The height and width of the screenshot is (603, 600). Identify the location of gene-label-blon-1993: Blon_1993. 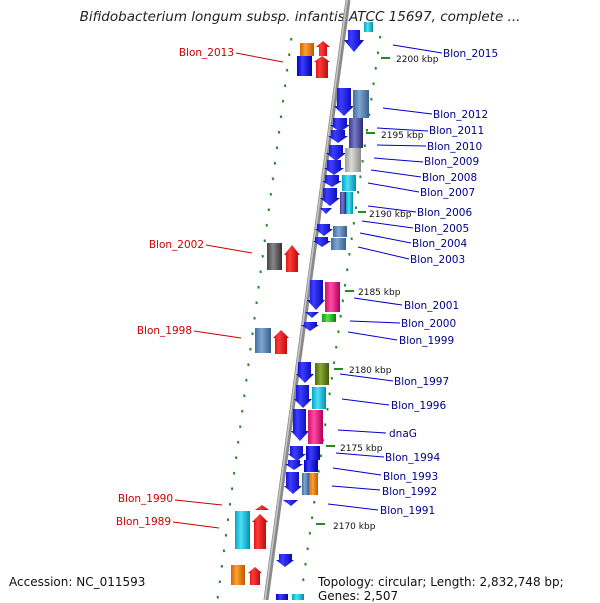
(410, 477).